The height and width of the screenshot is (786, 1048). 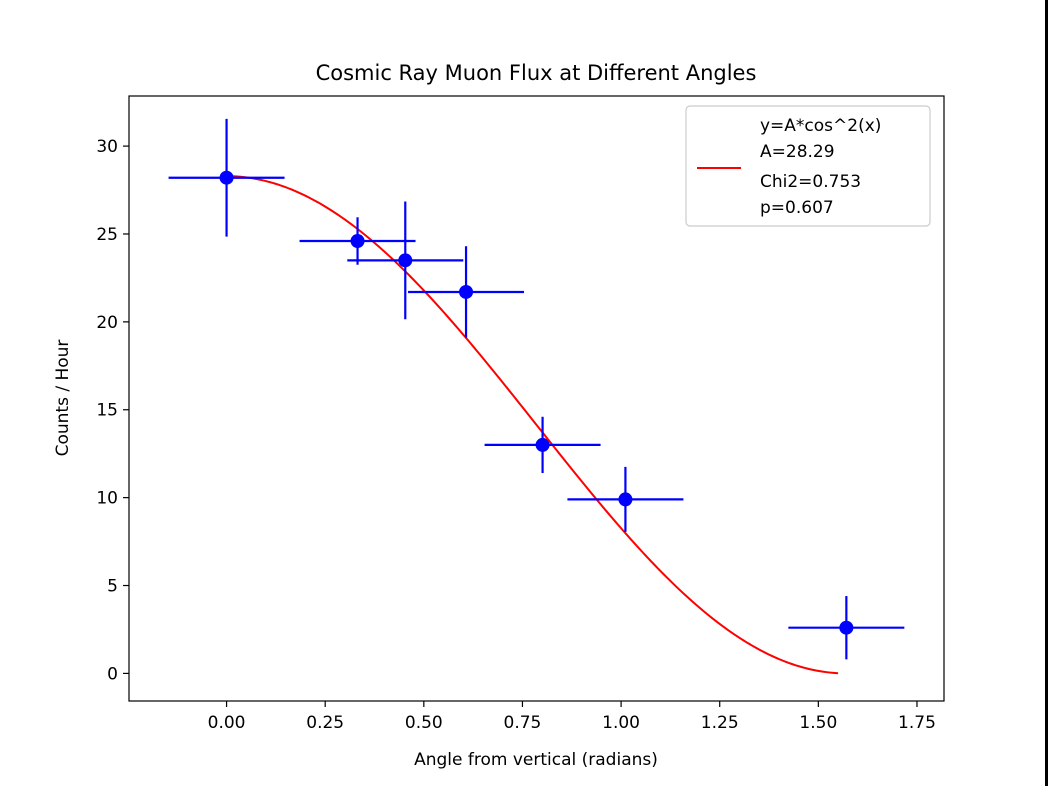 What do you see at coordinates (917, 723) in the screenshot?
I see `x-tick-label: 1.75` at bounding box center [917, 723].